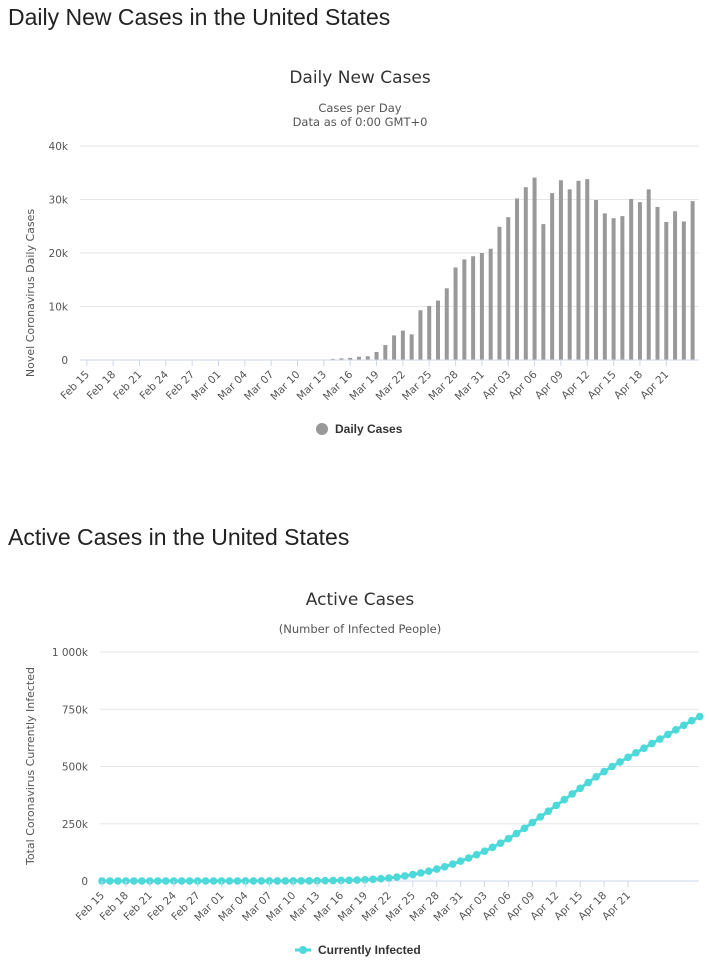  I want to click on active-chart-legend: Currently Infected, so click(358, 950).